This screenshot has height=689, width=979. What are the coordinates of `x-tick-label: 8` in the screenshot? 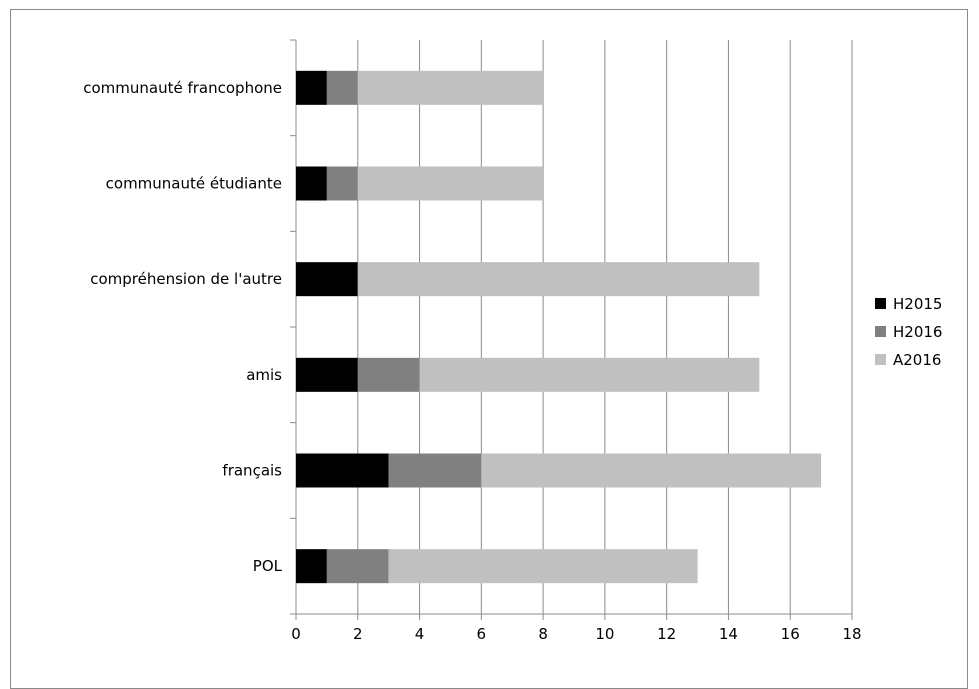 It's located at (543, 634).